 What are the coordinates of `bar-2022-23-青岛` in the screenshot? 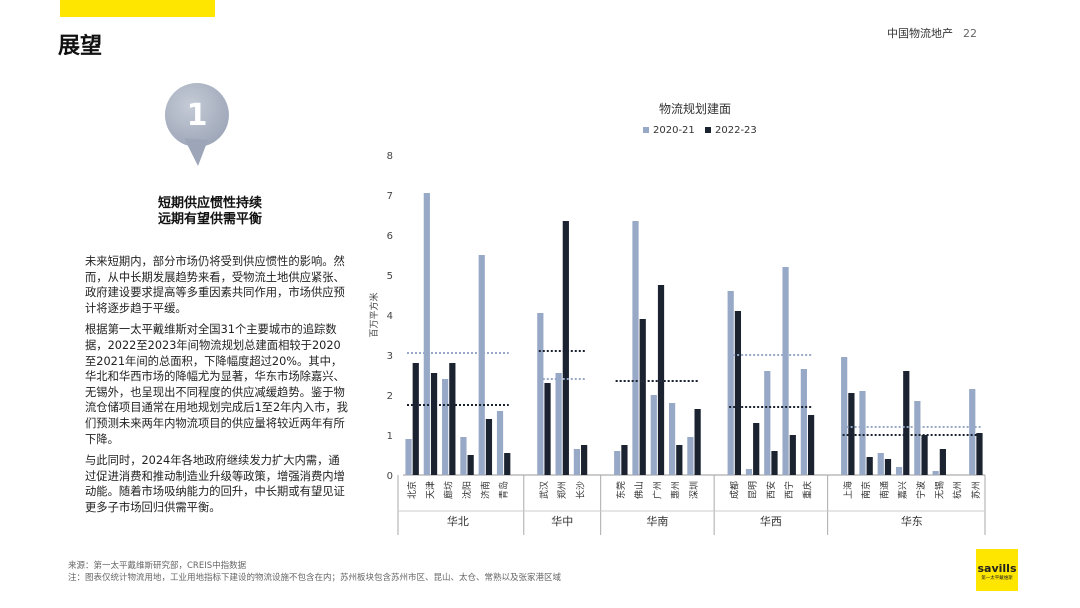 It's located at (507, 464).